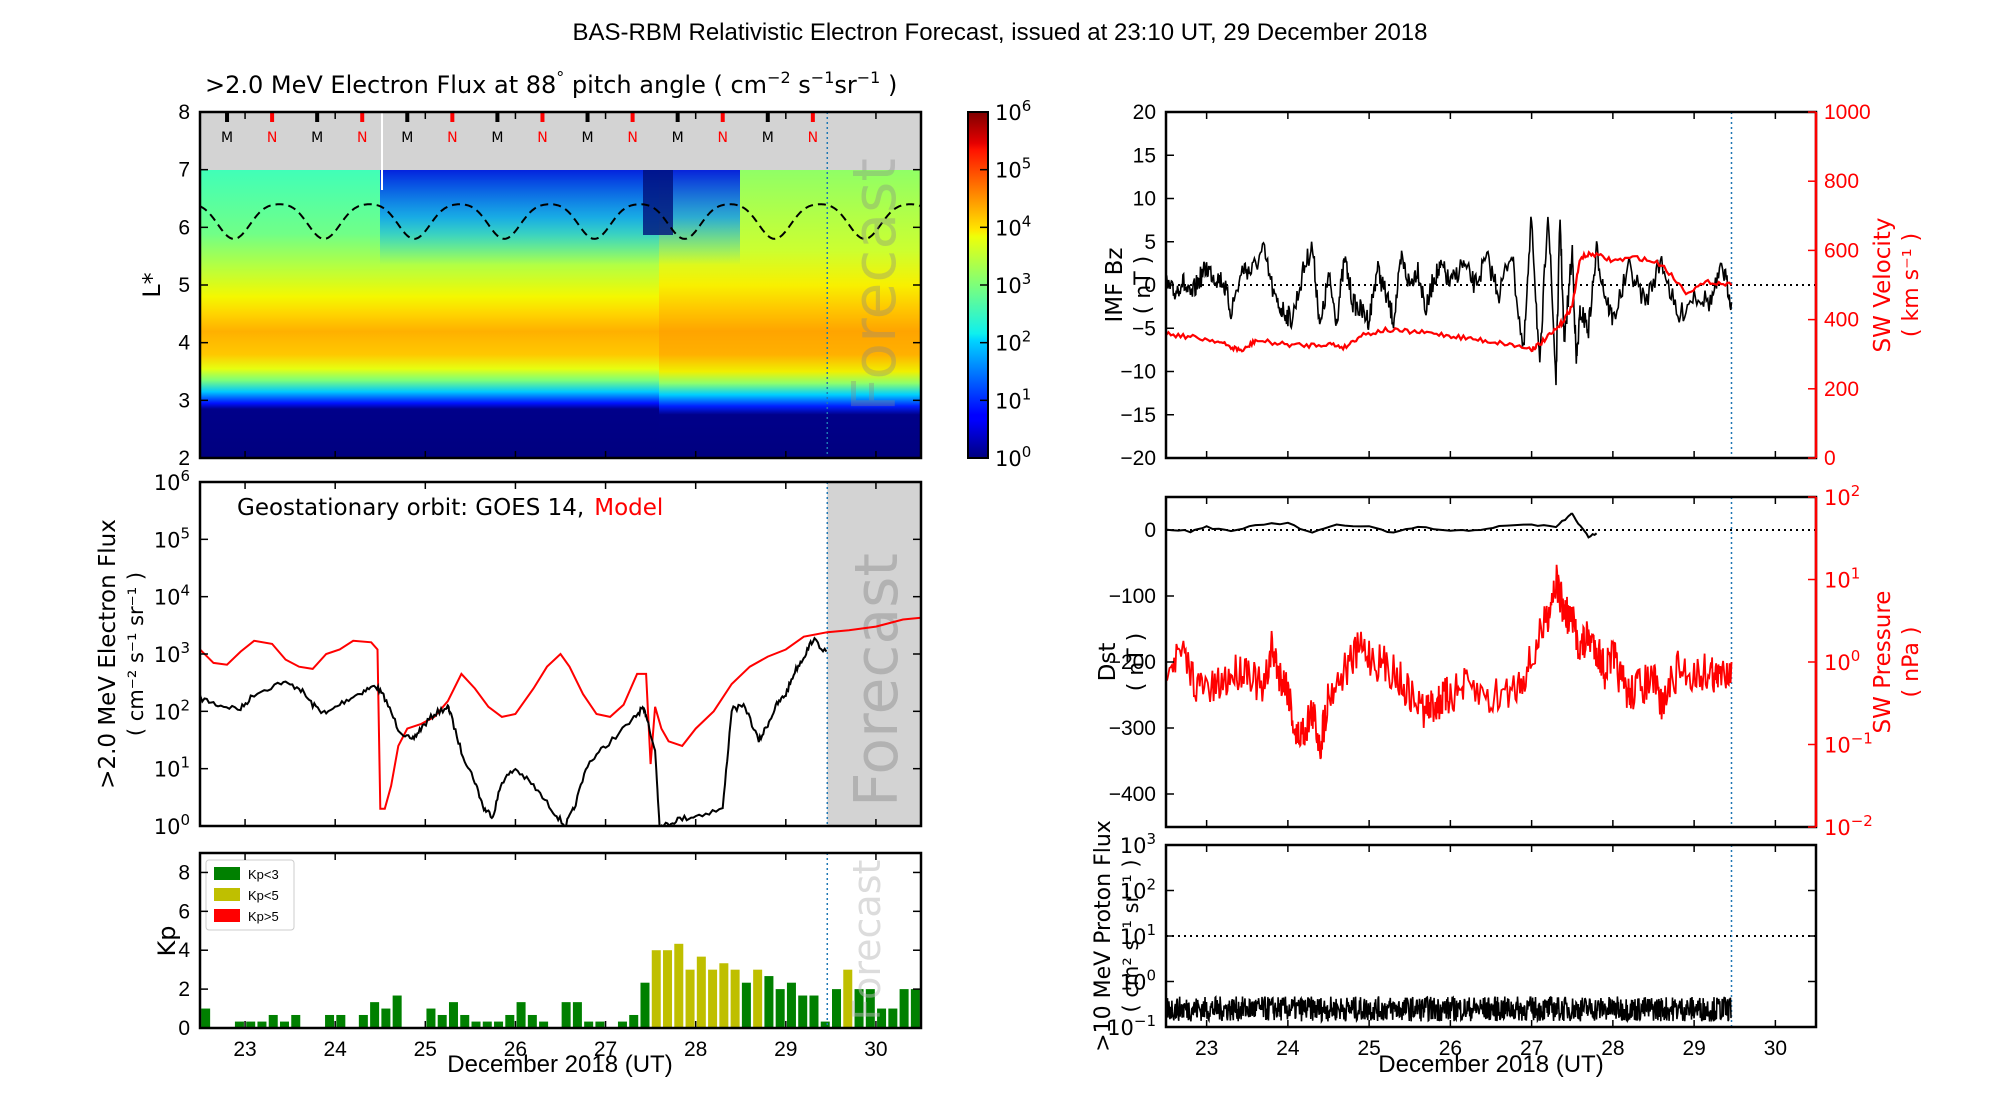 This screenshot has width=2000, height=1100. What do you see at coordinates (1132, 794) in the screenshot?
I see `y-tick-label: −400` at bounding box center [1132, 794].